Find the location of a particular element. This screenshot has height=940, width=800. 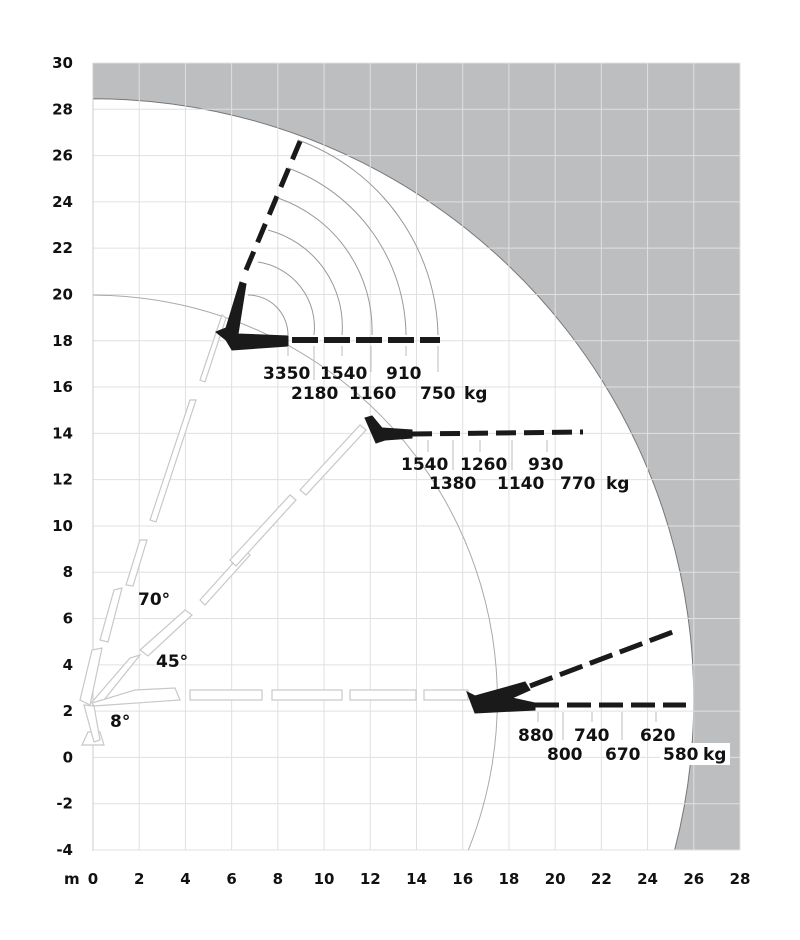

y-tick-label: 14 is located at coordinates (62, 433).